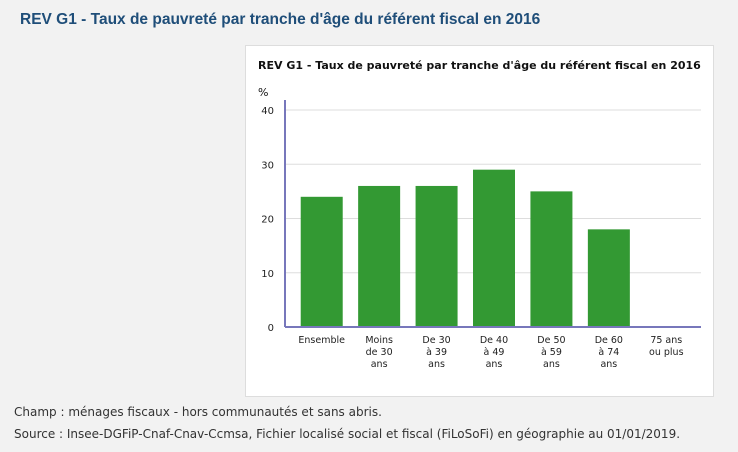  I want to click on x-tick-label: De 40, so click(494, 340).